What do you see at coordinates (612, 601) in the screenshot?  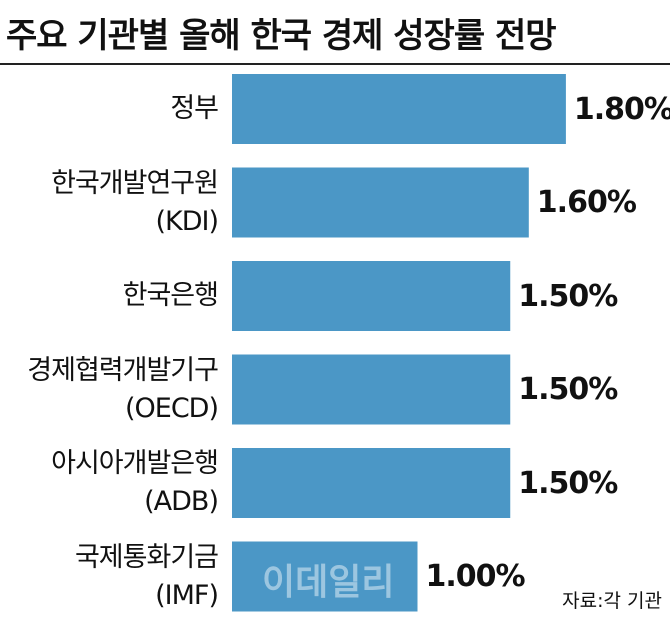 I see `source-note: 자료:각 기관` at bounding box center [612, 601].